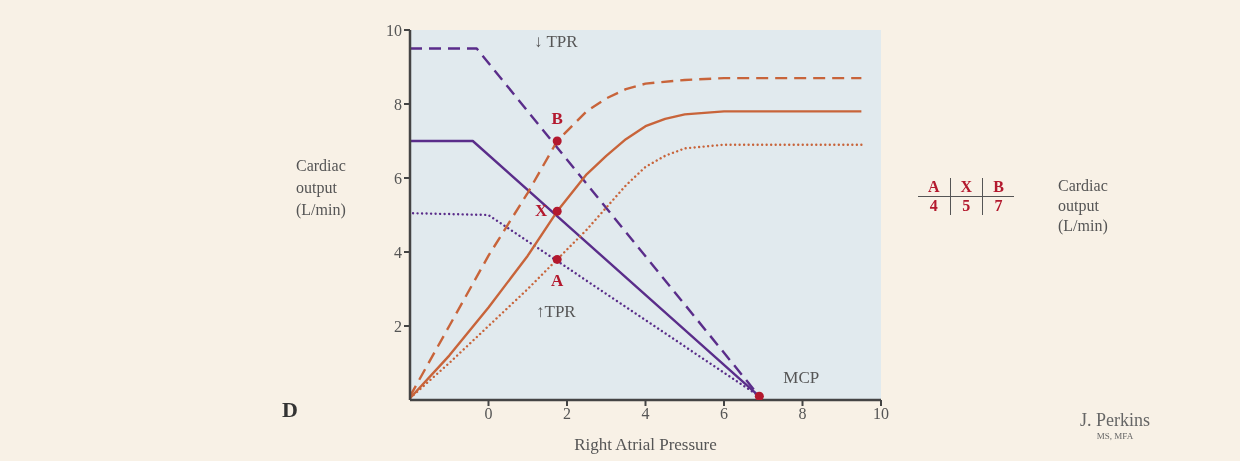 The image size is (1240, 461). What do you see at coordinates (1083, 206) in the screenshot?
I see `text: Cardiac output (L/min)` at bounding box center [1083, 206].